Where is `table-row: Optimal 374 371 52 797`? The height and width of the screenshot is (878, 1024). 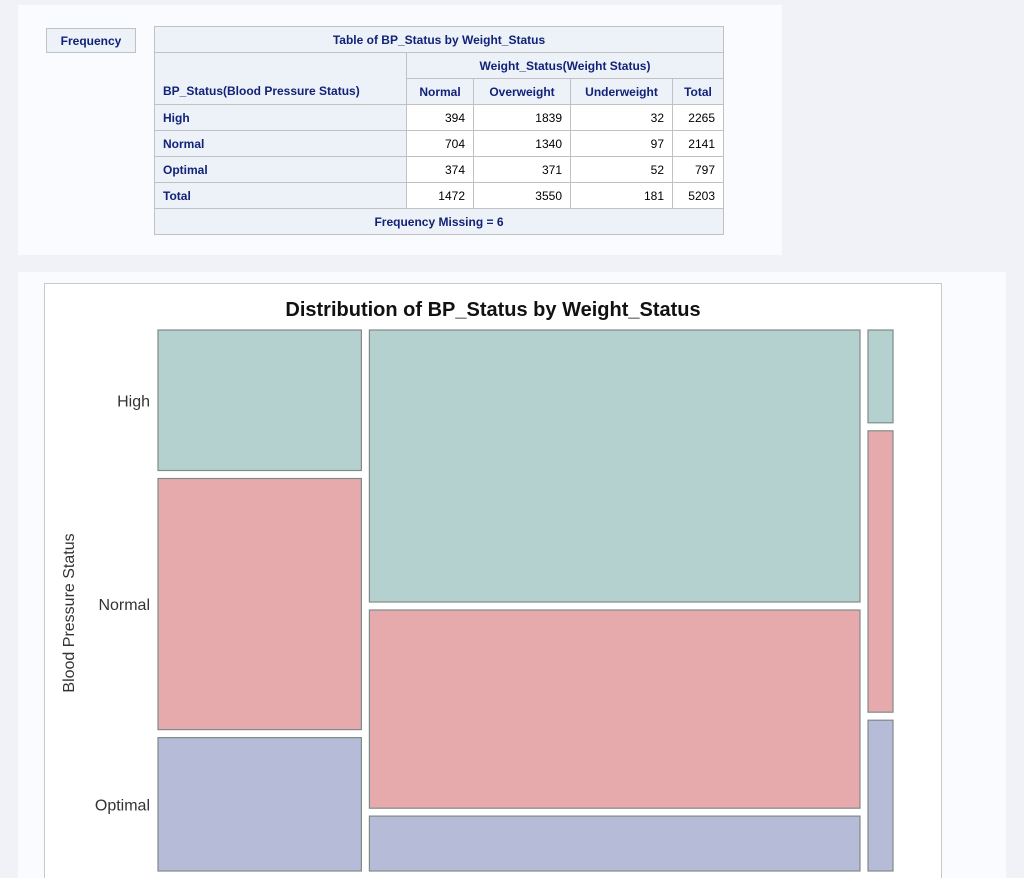
table-row: Optimal 374 371 52 797 is located at coordinates (439, 169).